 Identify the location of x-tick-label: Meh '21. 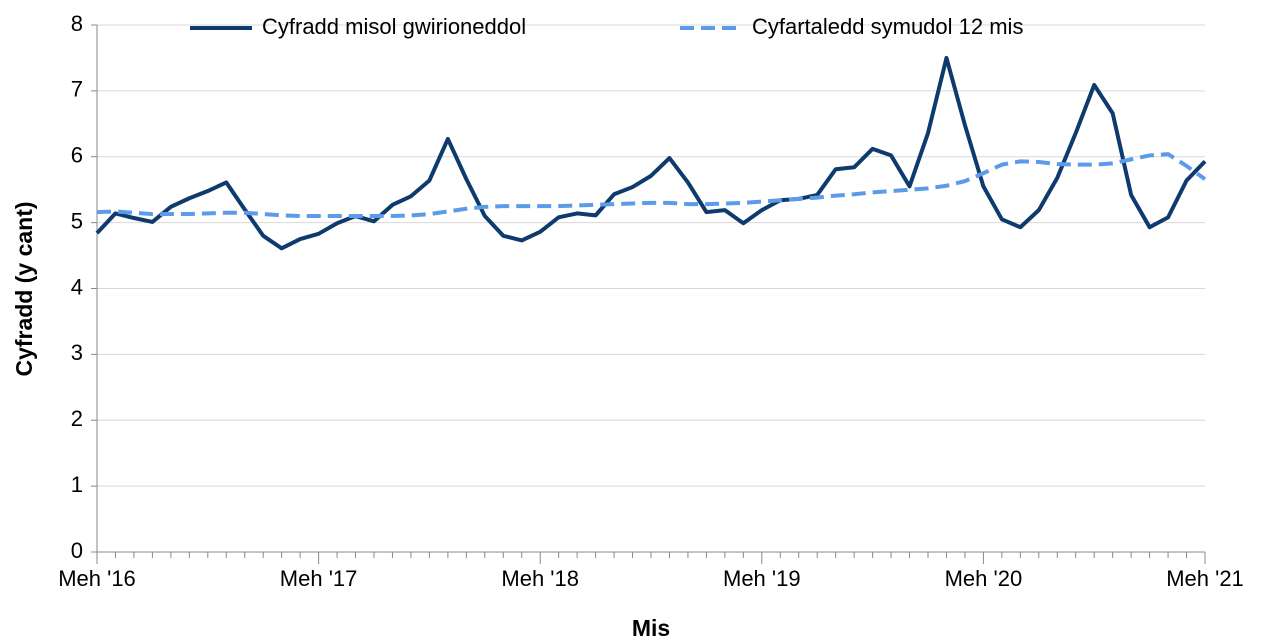
(1205, 578).